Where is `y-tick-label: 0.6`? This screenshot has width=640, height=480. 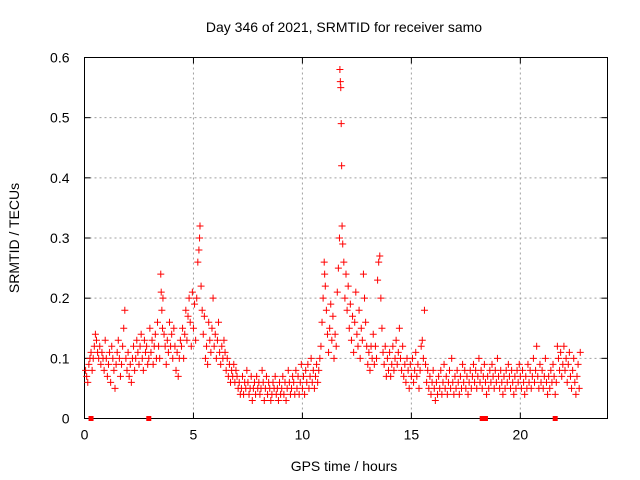
y-tick-label: 0.6 is located at coordinates (60, 58).